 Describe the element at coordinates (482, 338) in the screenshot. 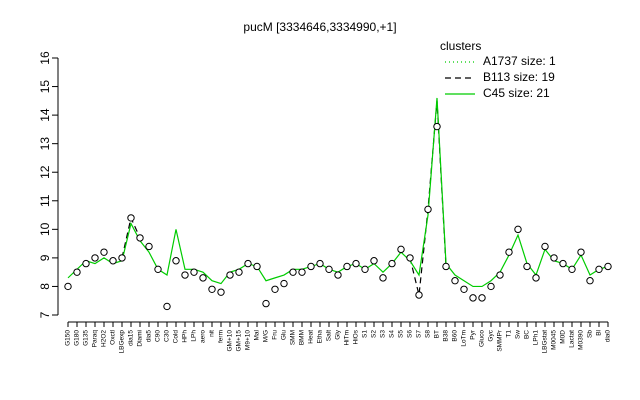

I see `x-tick-label: Gluco` at that location.